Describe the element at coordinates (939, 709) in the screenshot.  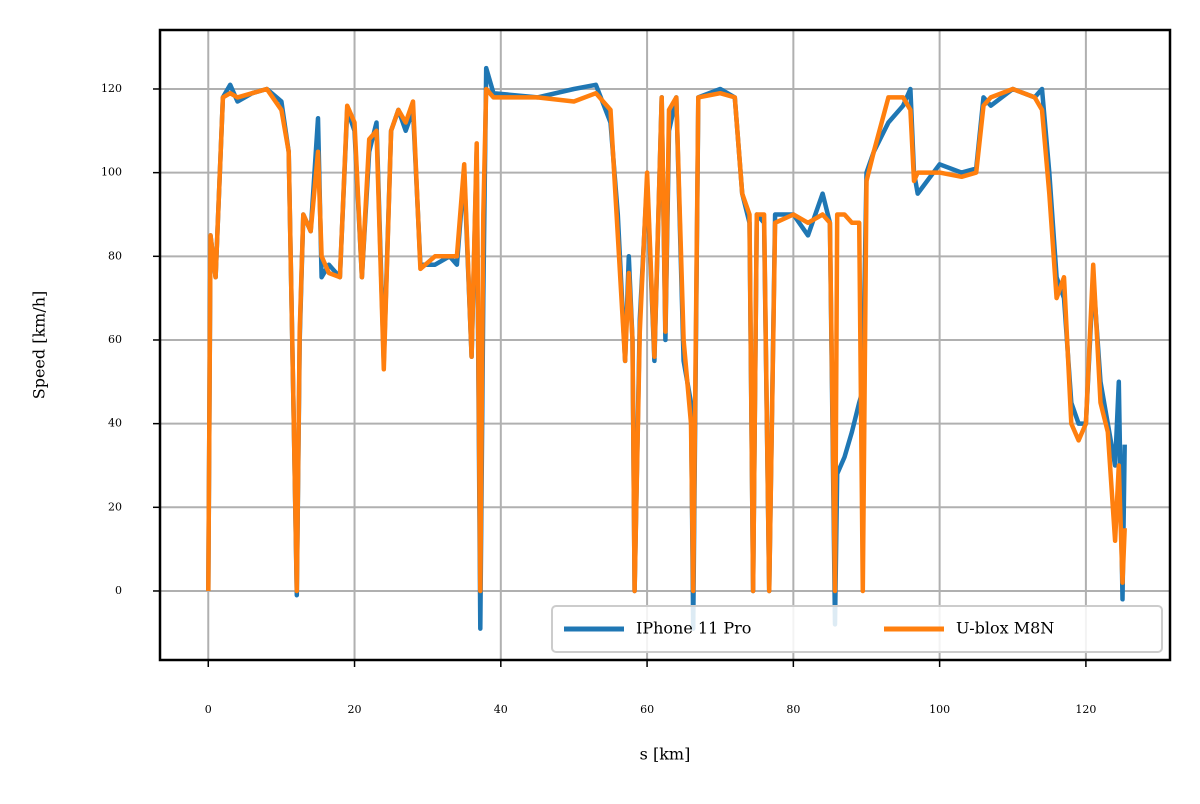
I see `x-tick-label: 100` at that location.